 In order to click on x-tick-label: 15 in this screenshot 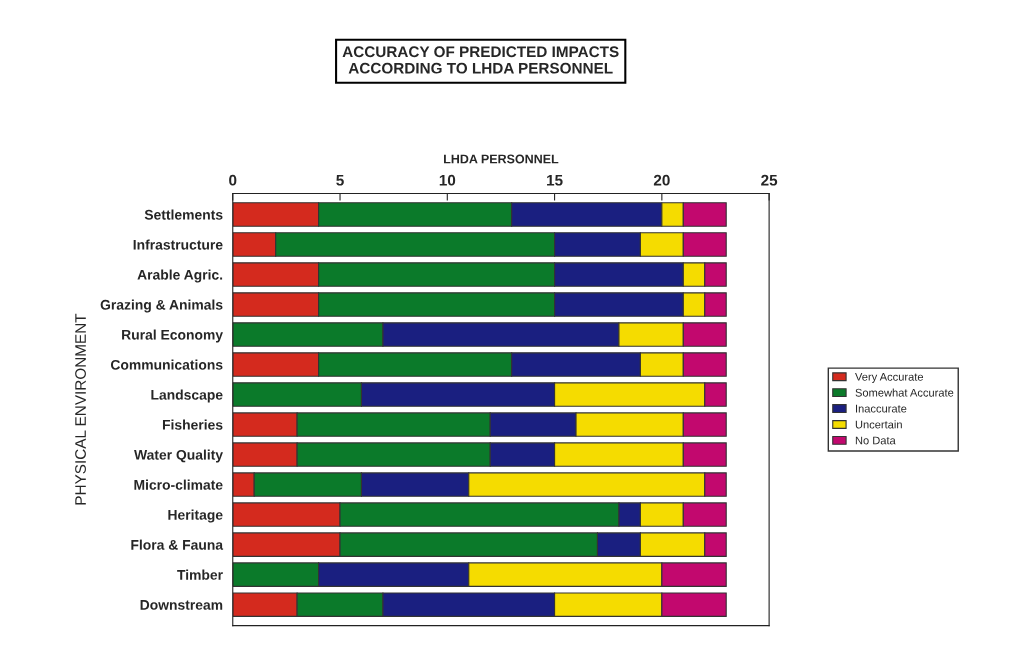, I will do `click(555, 180)`.